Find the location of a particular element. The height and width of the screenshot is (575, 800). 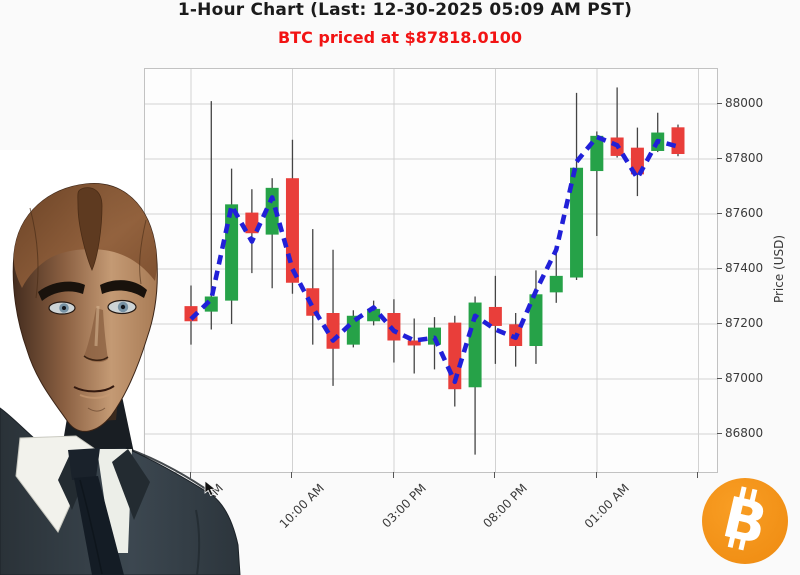

bitcoin-logo: B is located at coordinates (745, 521).